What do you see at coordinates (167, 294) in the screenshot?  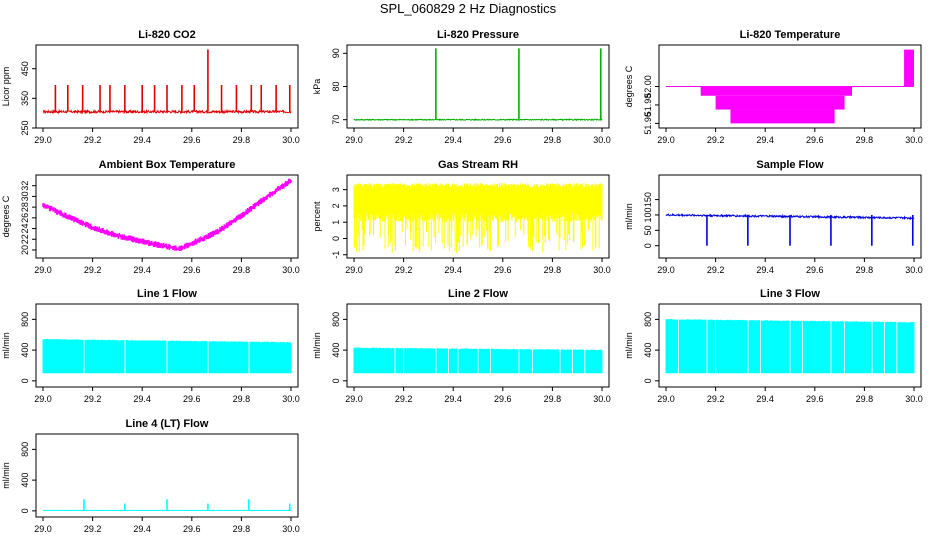 I see `panel-title: Line 1 Flow` at bounding box center [167, 294].